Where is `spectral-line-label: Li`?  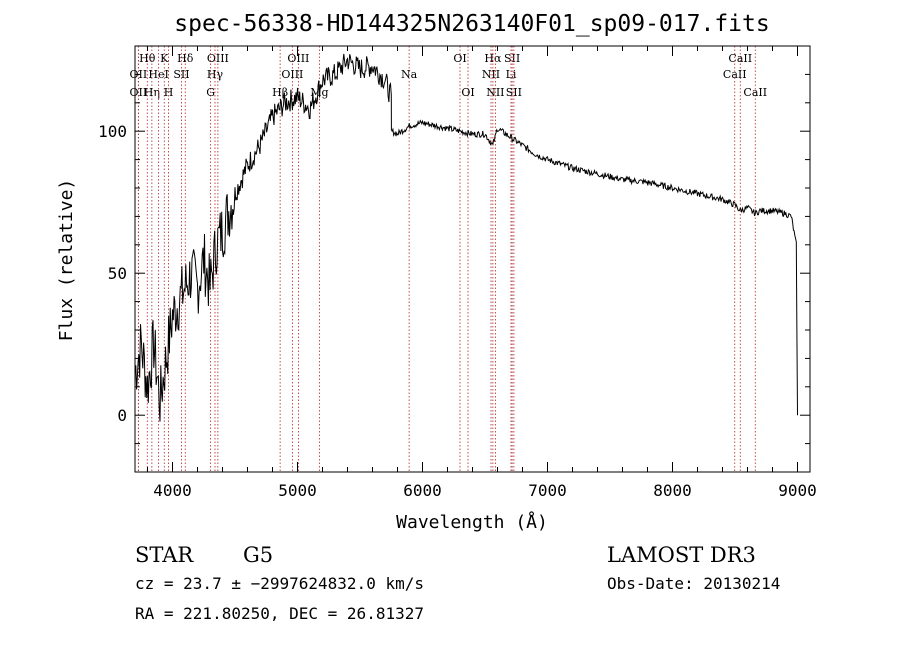 spectral-line-label: Li is located at coordinates (511, 74).